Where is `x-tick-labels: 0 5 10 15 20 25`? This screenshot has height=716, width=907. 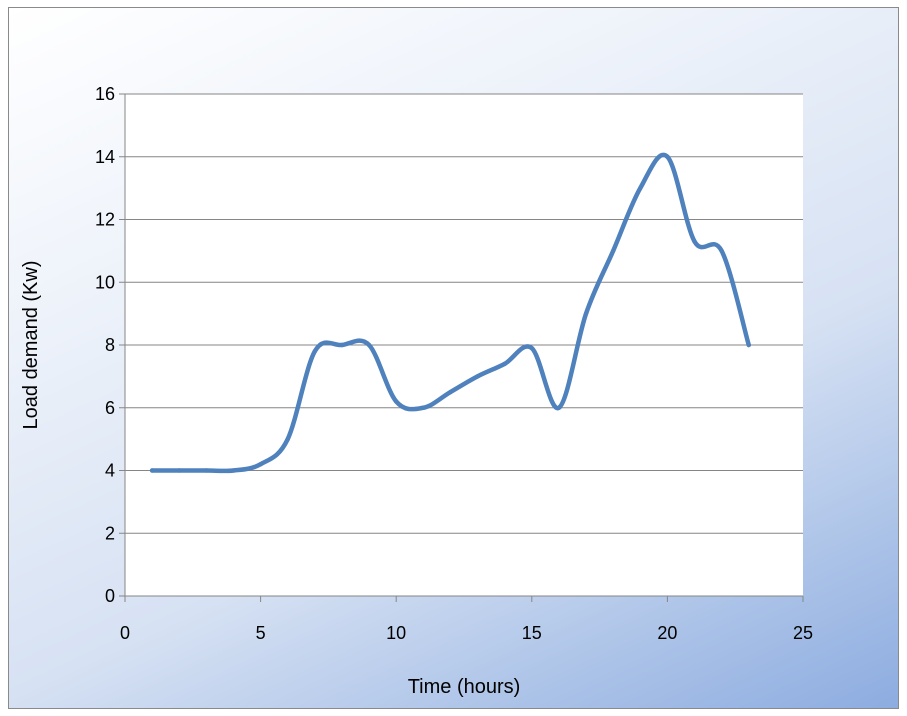
x-tick-labels: 0 5 10 15 20 25 is located at coordinates (466, 633).